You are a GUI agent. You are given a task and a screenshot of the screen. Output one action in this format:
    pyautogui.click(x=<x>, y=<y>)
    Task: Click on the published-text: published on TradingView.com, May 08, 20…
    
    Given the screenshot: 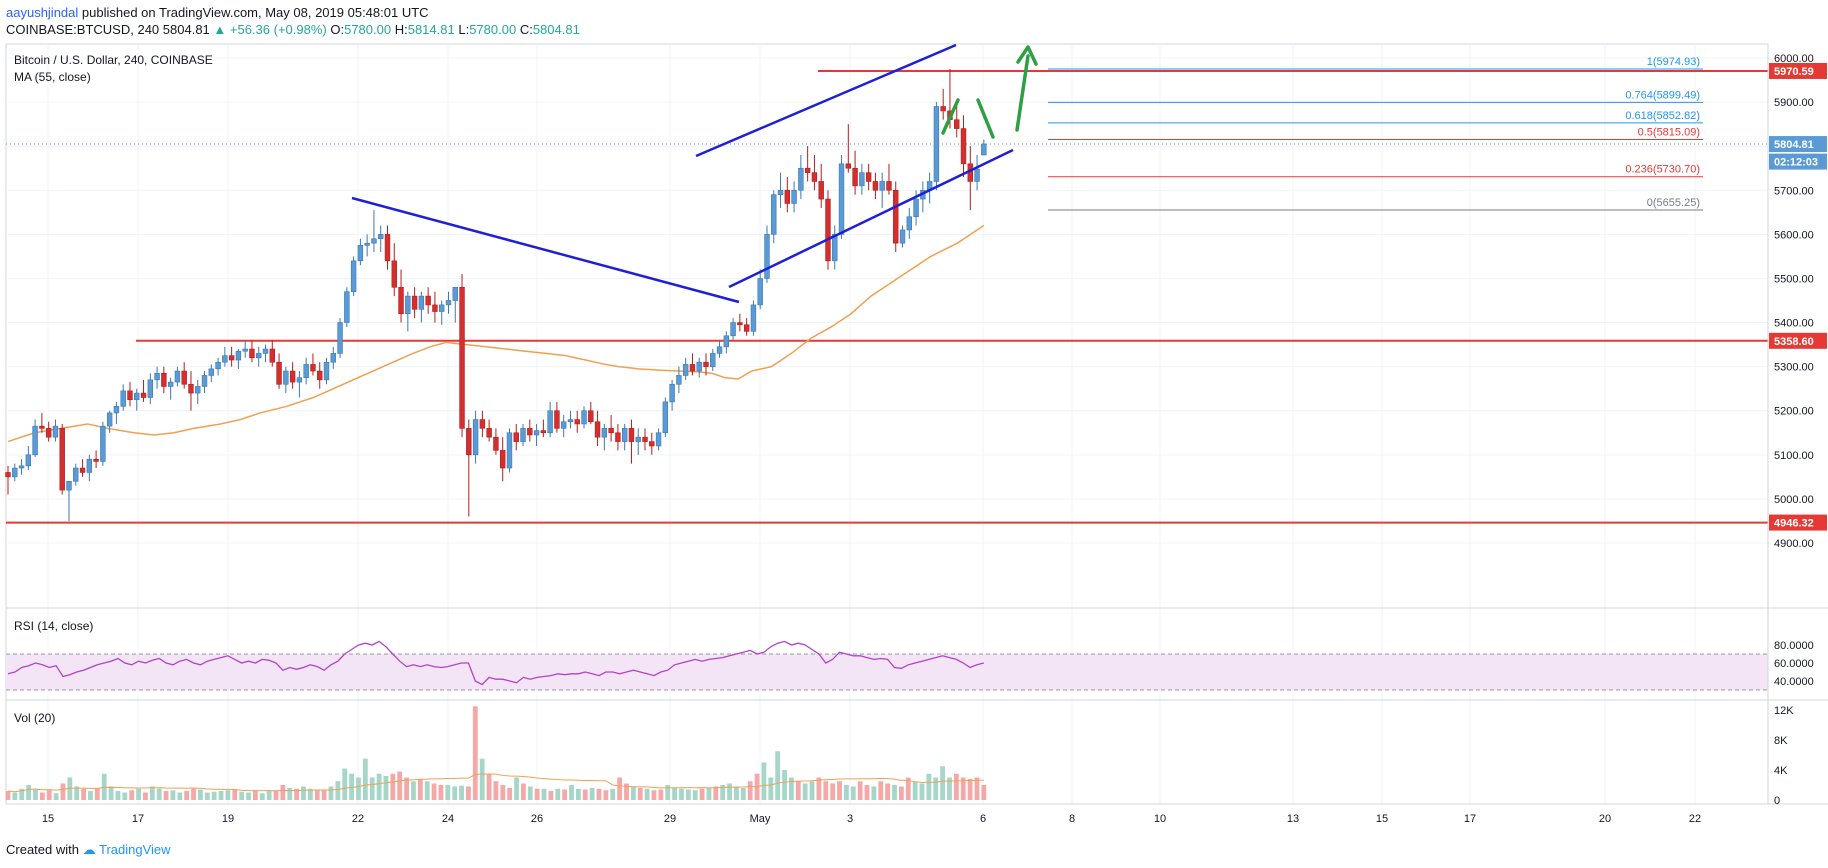 What is the action you would take?
    pyautogui.click(x=255, y=12)
    